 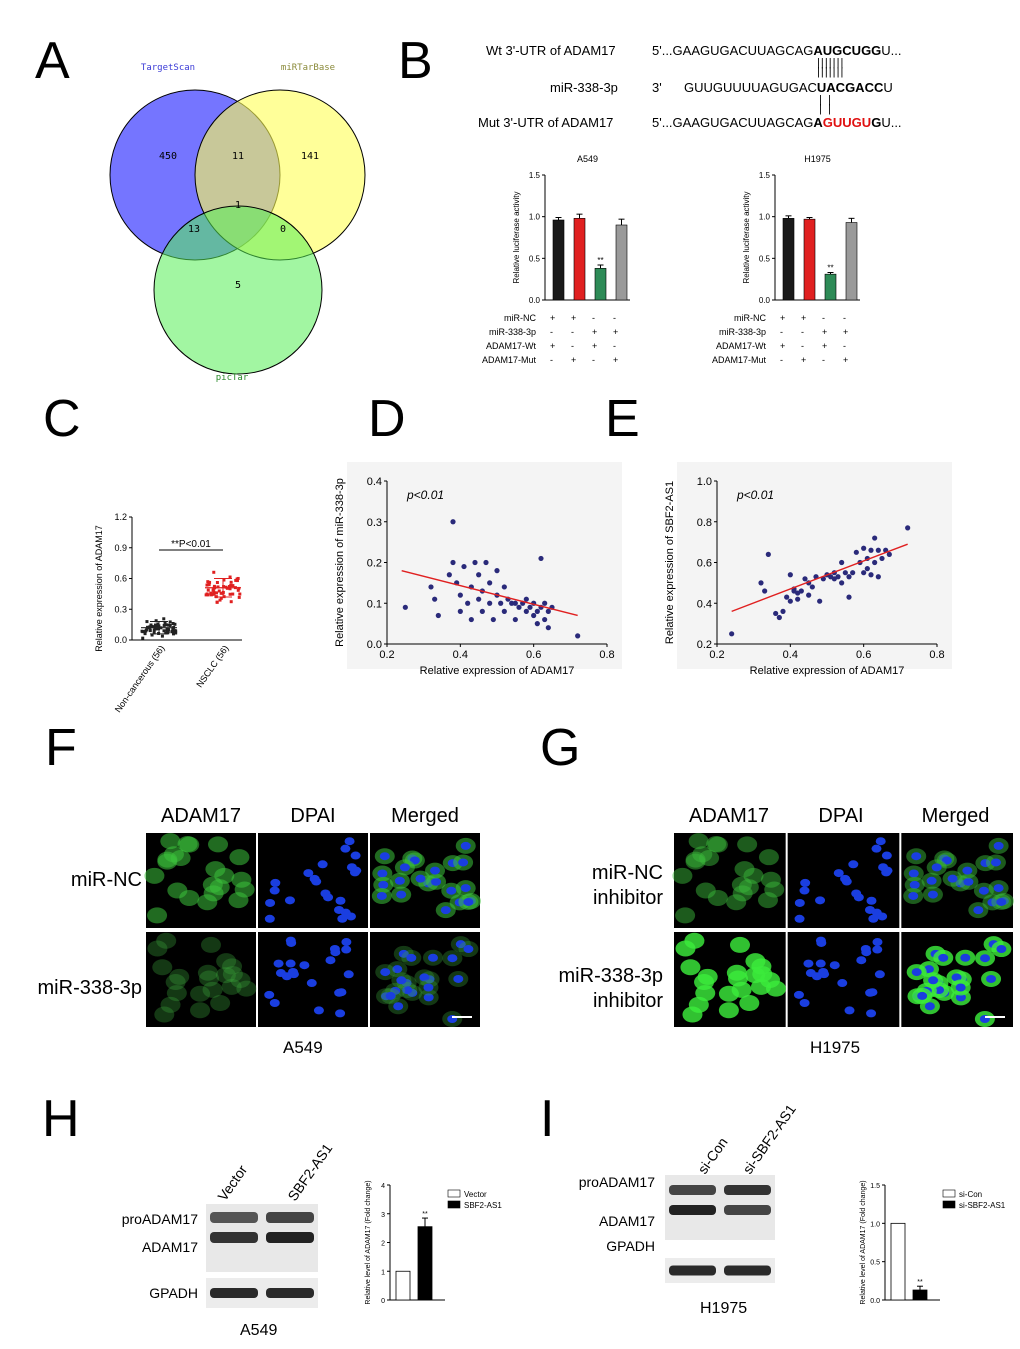 I want to click on y-tick-label: 0.0, so click(x=120, y=640).